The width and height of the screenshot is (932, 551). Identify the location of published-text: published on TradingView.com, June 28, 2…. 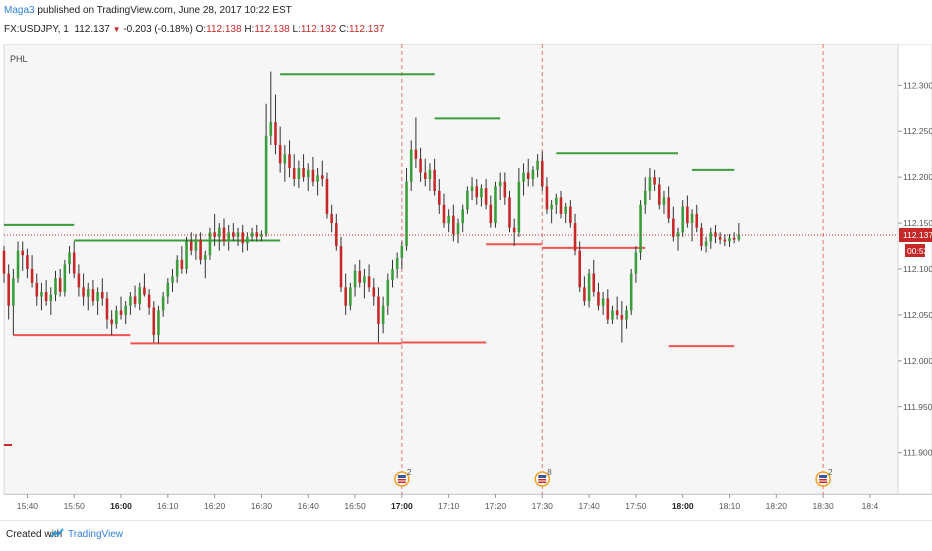
(164, 10).